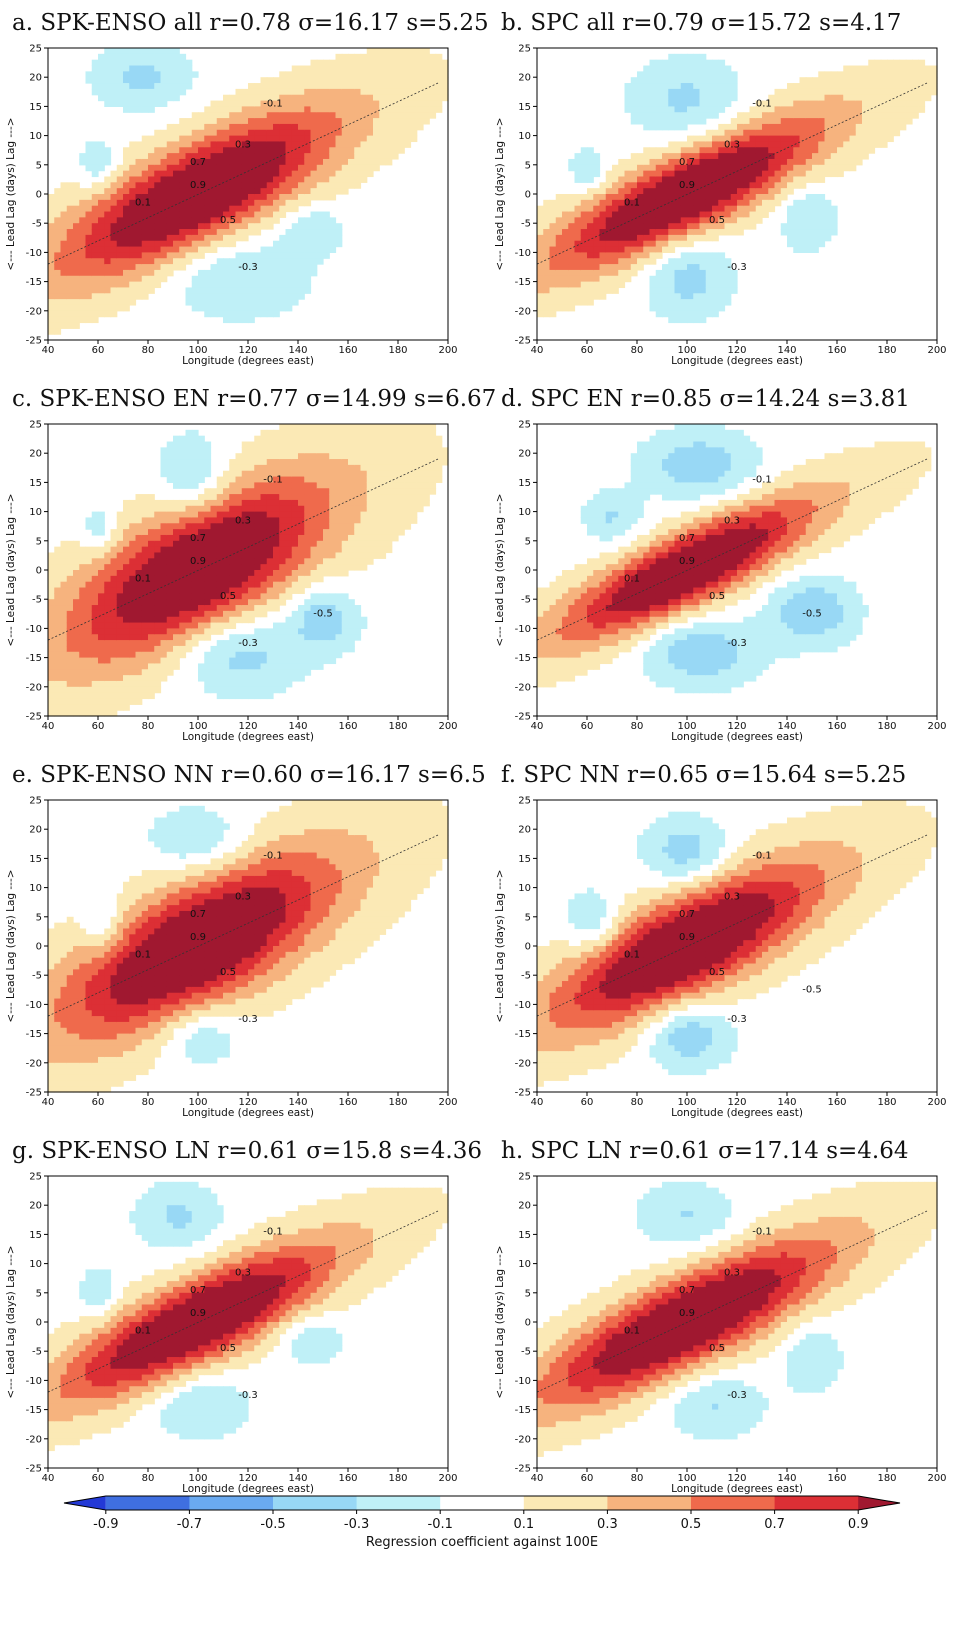 This screenshot has width=964, height=1637. I want to click on x-tick-label: 180, so click(886, 350).